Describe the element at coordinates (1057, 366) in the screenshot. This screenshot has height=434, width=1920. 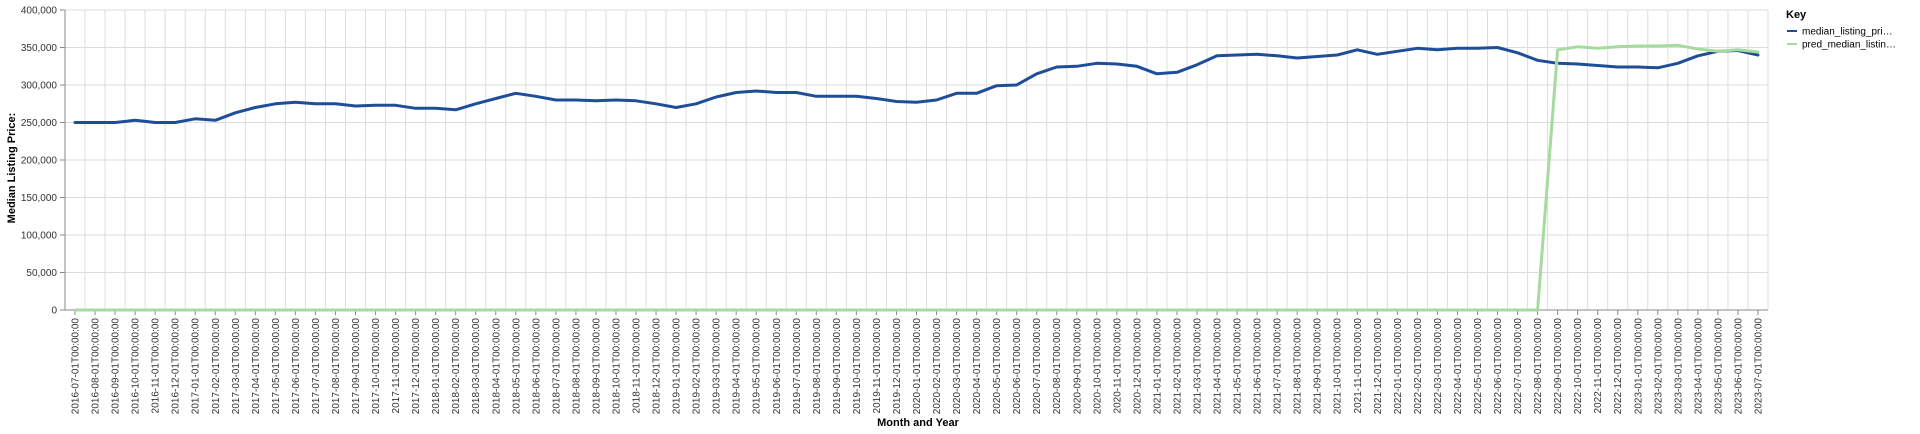
I see `x-tick-label: 2020-08-01T00:00:00` at that location.